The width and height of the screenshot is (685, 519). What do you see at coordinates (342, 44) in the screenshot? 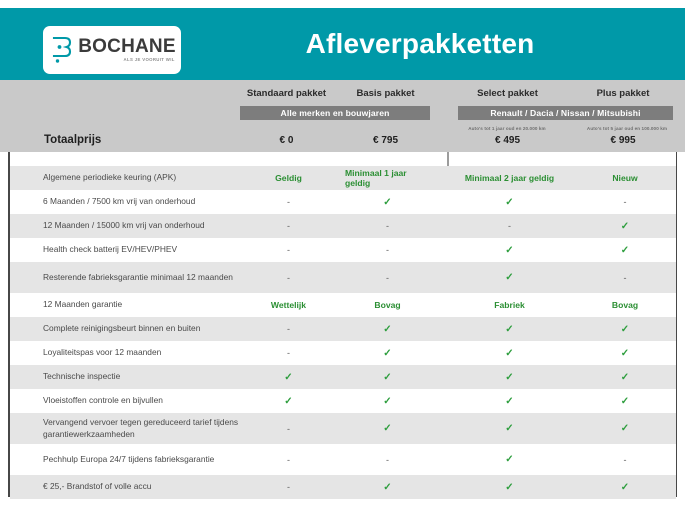
I see `page-header: BOCHANE ALS JE VOORUIT WIL` at bounding box center [342, 44].